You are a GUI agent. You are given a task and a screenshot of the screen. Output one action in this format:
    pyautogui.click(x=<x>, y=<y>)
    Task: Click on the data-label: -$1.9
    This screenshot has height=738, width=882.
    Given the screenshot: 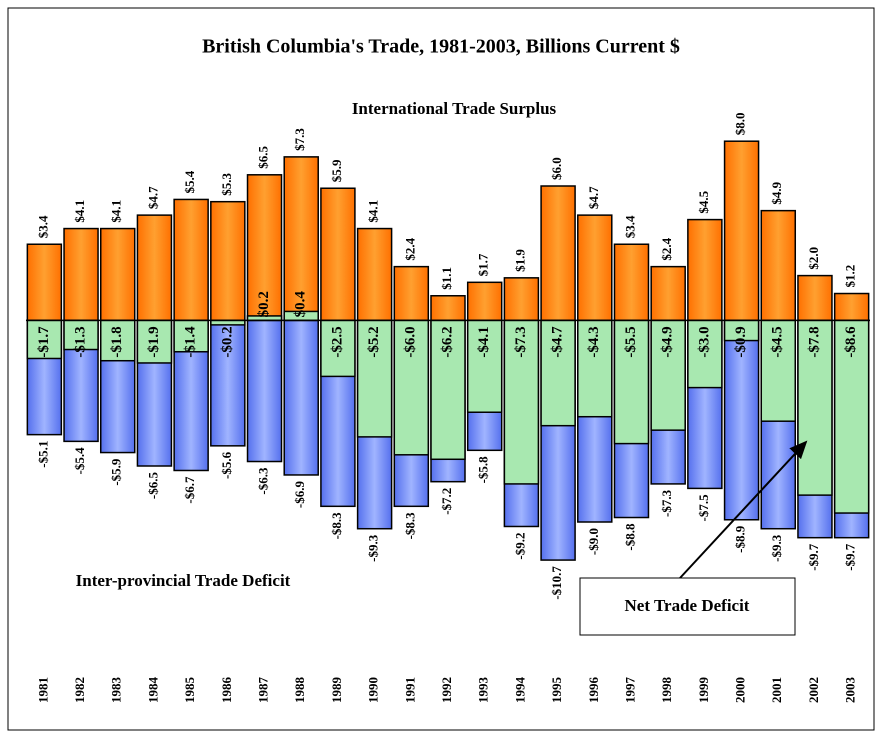 What is the action you would take?
    pyautogui.click(x=154, y=341)
    